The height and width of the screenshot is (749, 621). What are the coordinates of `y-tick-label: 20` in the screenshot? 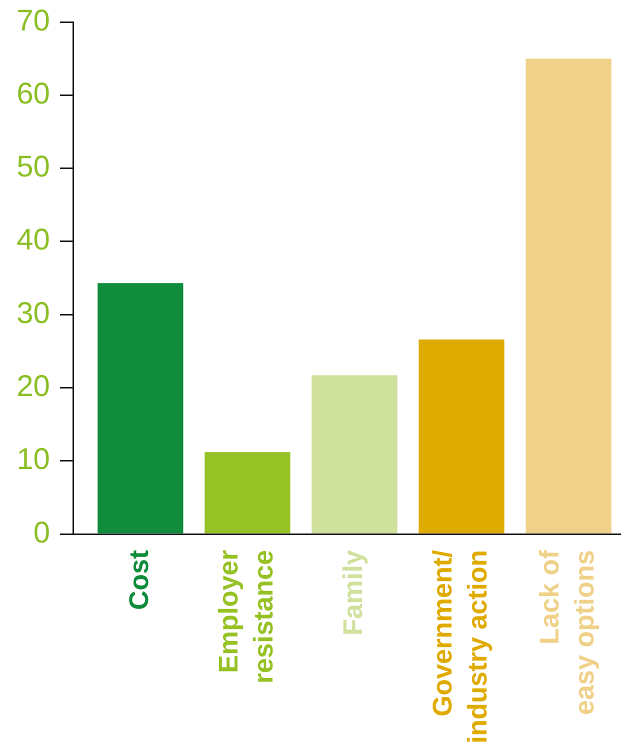 It's located at (33, 386).